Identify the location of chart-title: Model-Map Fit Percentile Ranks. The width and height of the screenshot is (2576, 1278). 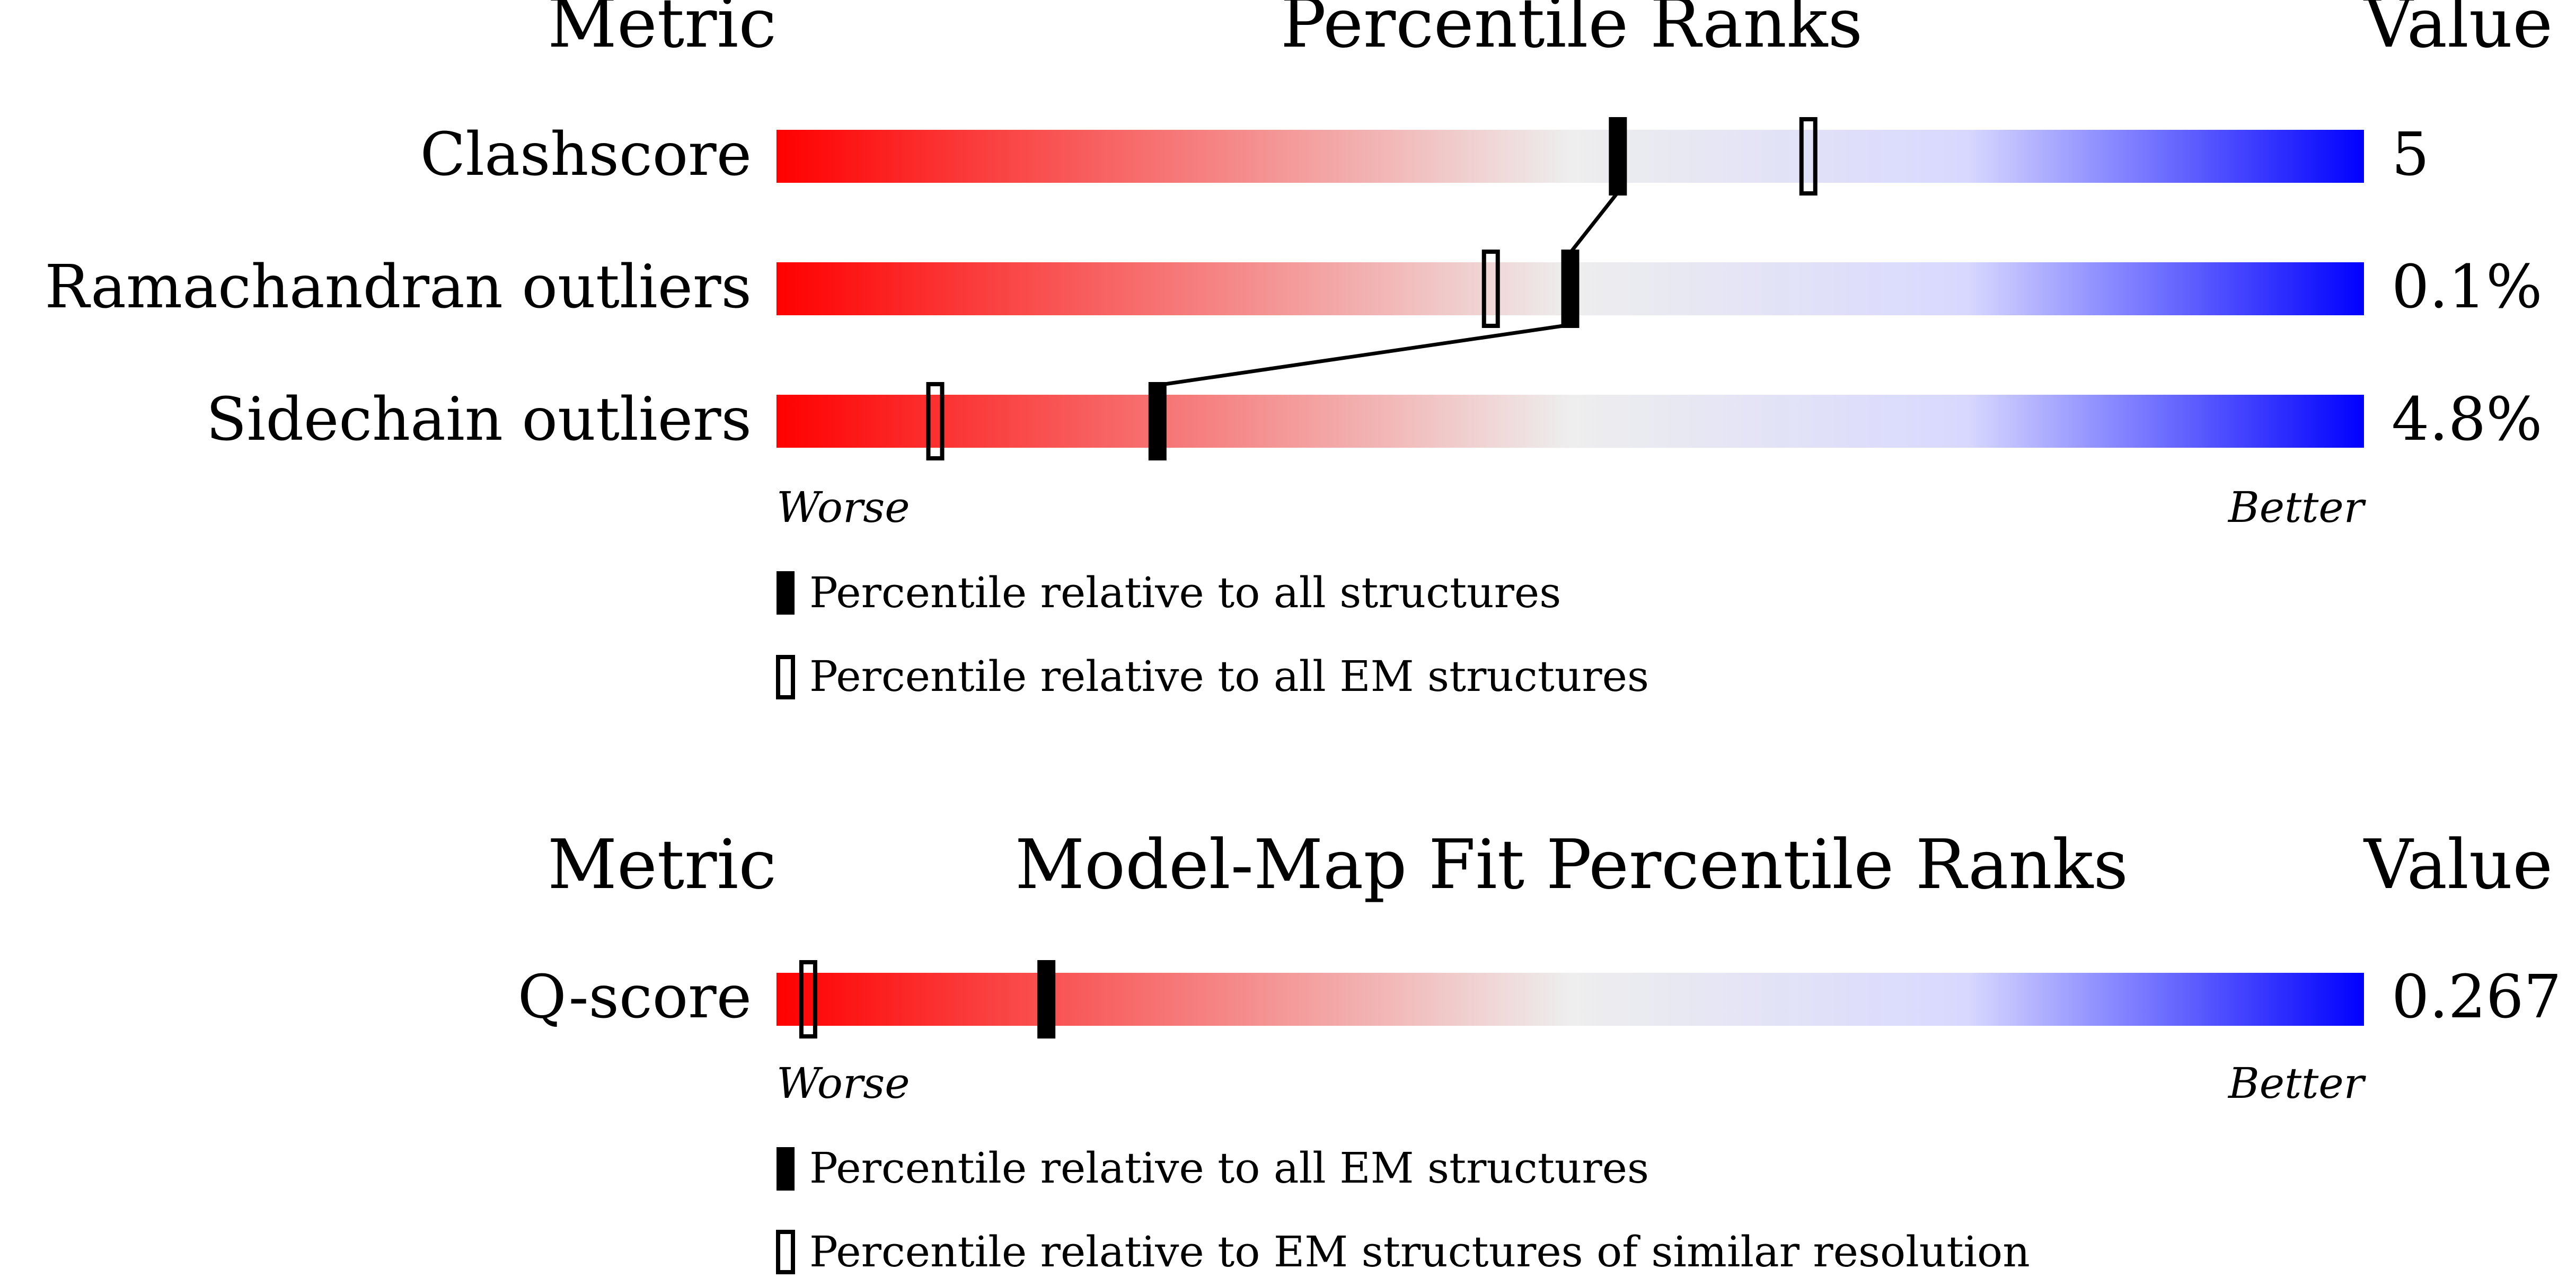
(1571, 865).